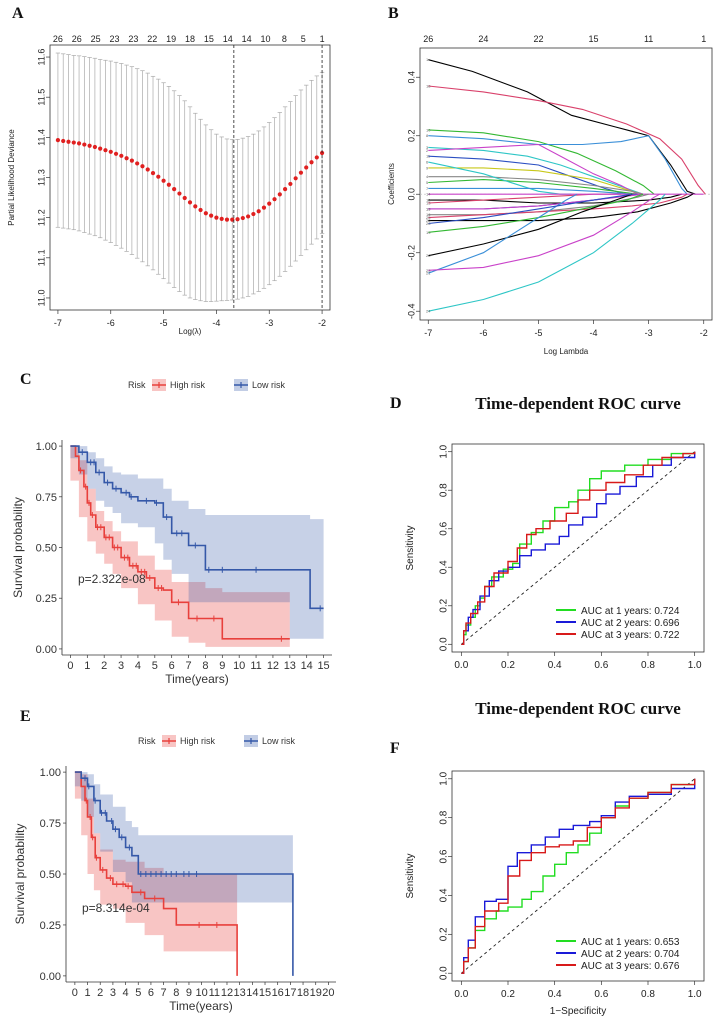 The height and width of the screenshot is (1020, 720). I want to click on x-tick-label: -3, so click(649, 333).